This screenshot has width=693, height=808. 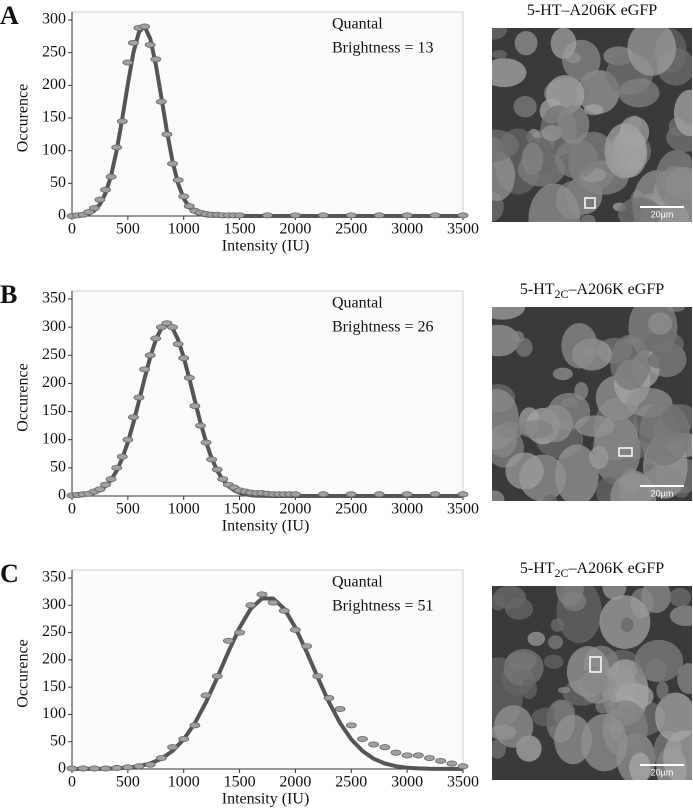 What do you see at coordinates (616, 289) in the screenshot?
I see `image-title-rest: –A206K eGFP` at bounding box center [616, 289].